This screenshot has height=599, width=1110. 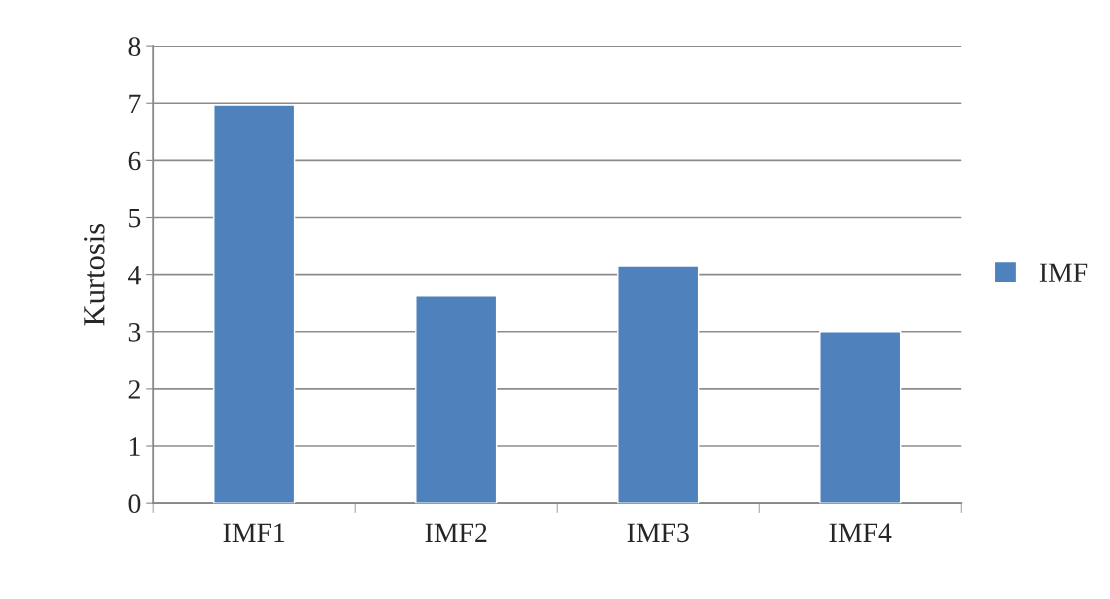 What do you see at coordinates (456, 532) in the screenshot?
I see `x-tick-label: IMF2` at bounding box center [456, 532].